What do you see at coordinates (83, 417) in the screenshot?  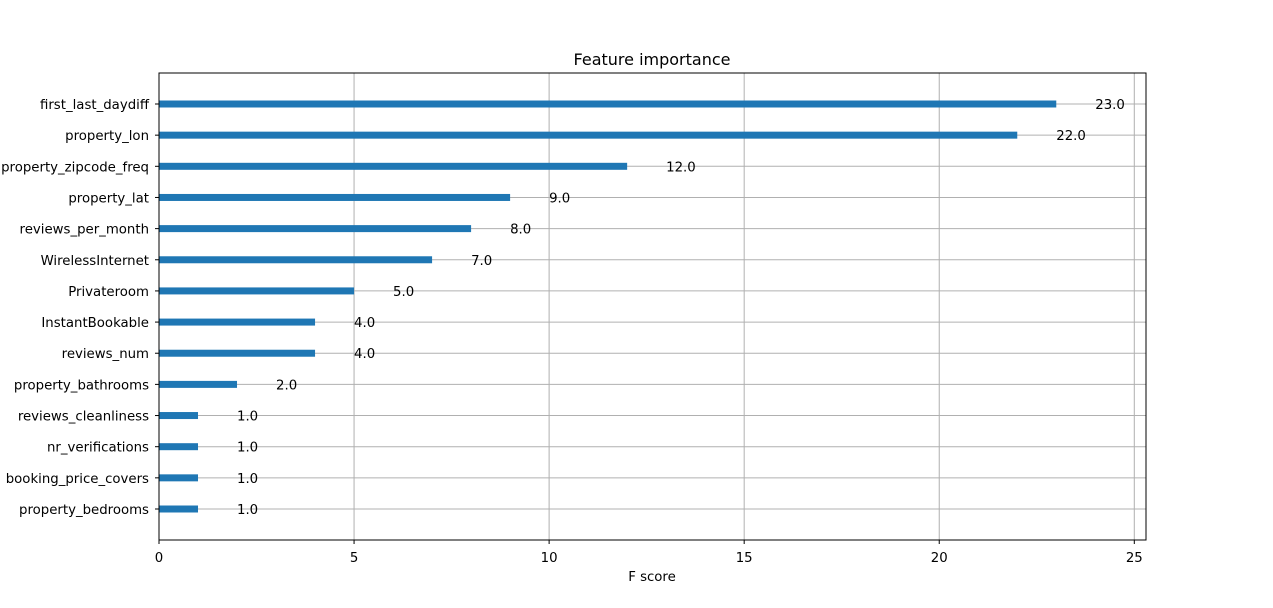 I see `y-tick-label: reviews_cleanliness` at bounding box center [83, 417].